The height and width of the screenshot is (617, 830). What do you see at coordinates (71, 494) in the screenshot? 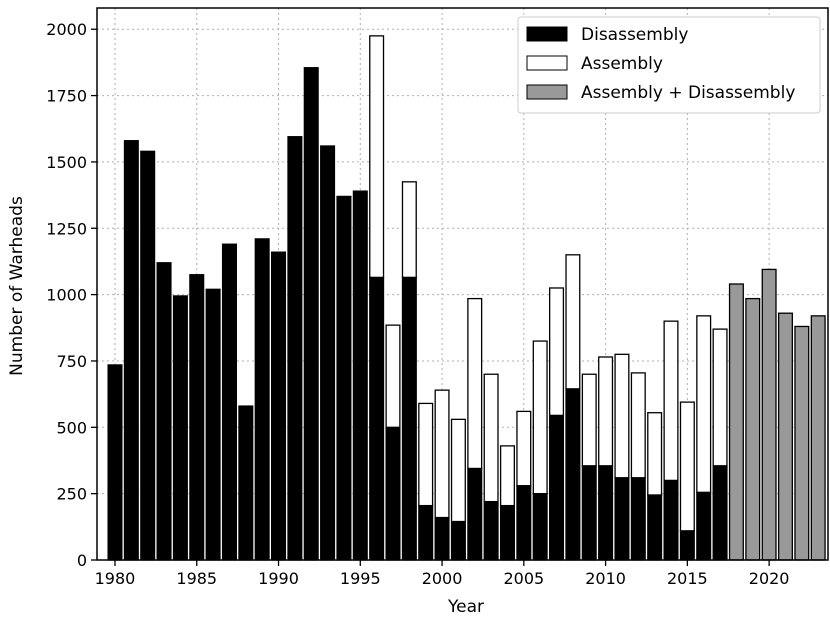
I see `y-tick-label: 250` at bounding box center [71, 494].